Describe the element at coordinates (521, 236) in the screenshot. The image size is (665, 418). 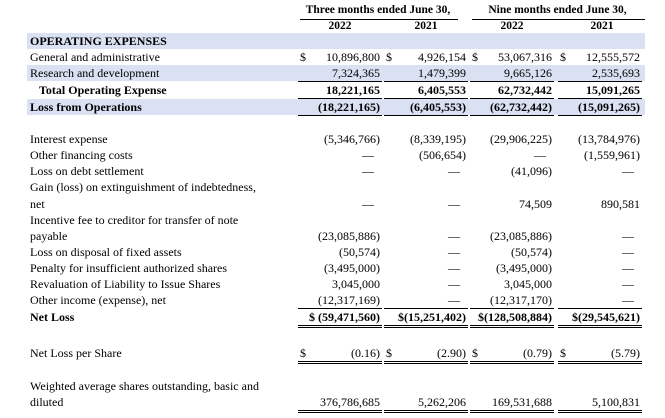
I see `cell-value: (23,085,886)` at that location.